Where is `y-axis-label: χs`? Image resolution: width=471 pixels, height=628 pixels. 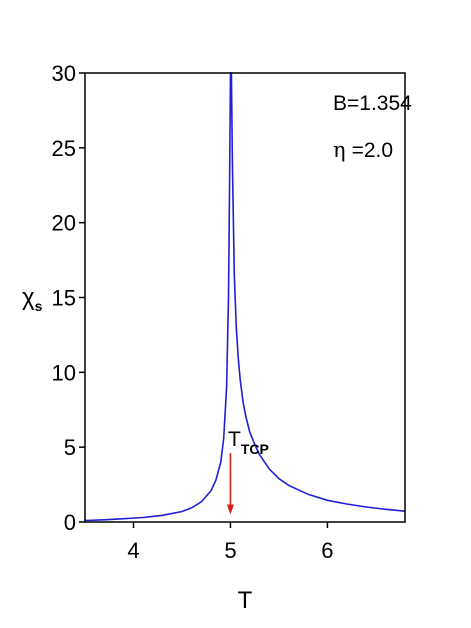
y-axis-label: χs is located at coordinates (32, 299).